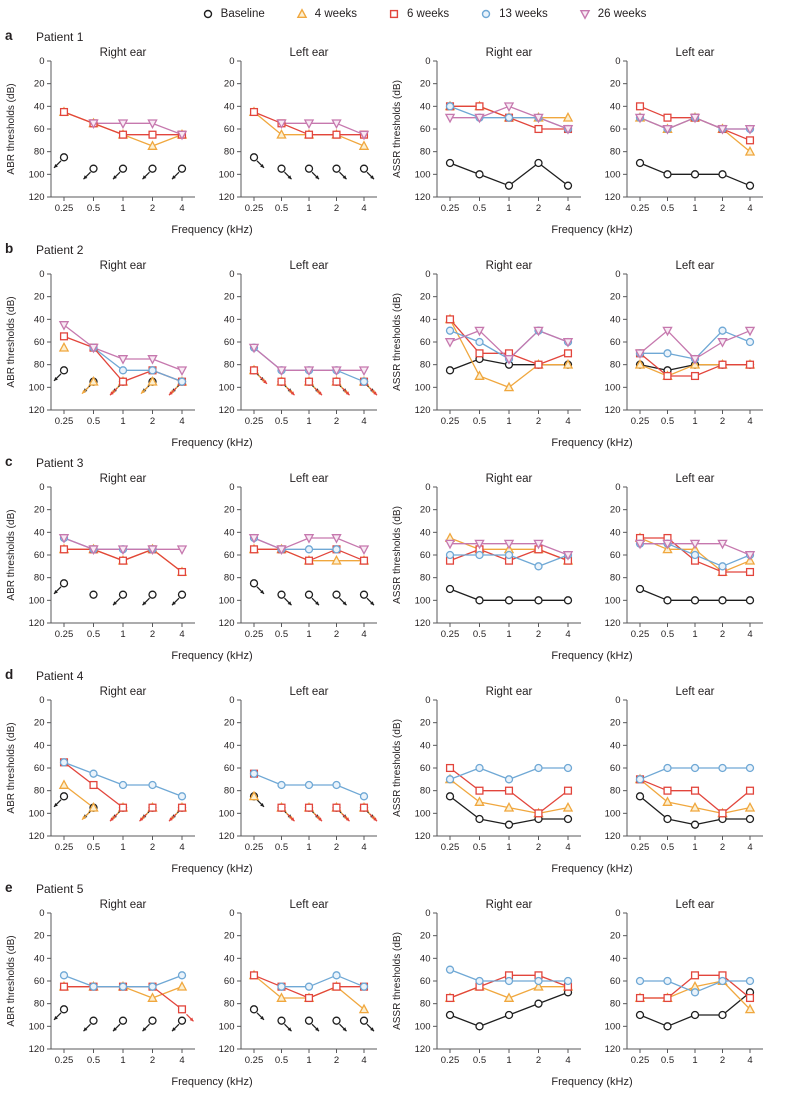 This screenshot has width=791, height=1095. I want to click on square-marker-icon, so click(394, 14).